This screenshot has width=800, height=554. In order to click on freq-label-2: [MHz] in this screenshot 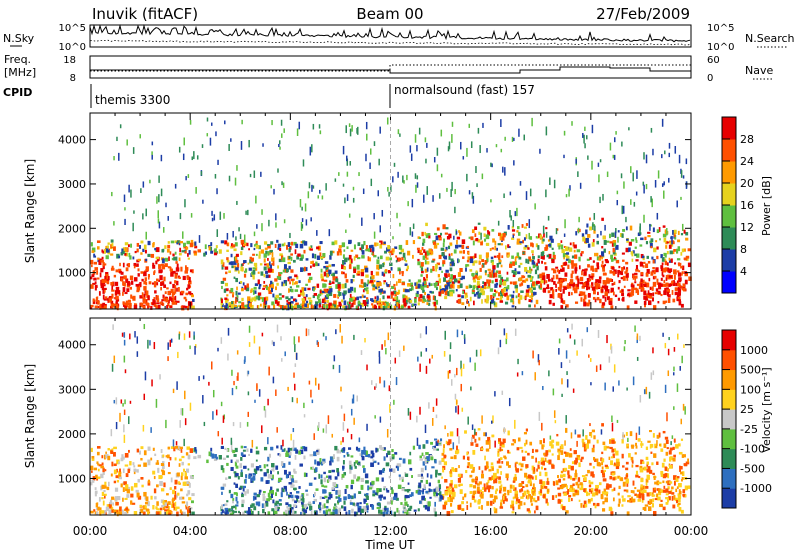, I will do `click(20, 72)`.